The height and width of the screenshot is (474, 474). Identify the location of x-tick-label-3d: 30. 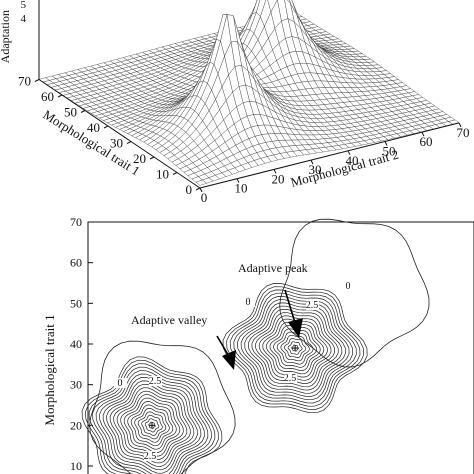
(315, 169).